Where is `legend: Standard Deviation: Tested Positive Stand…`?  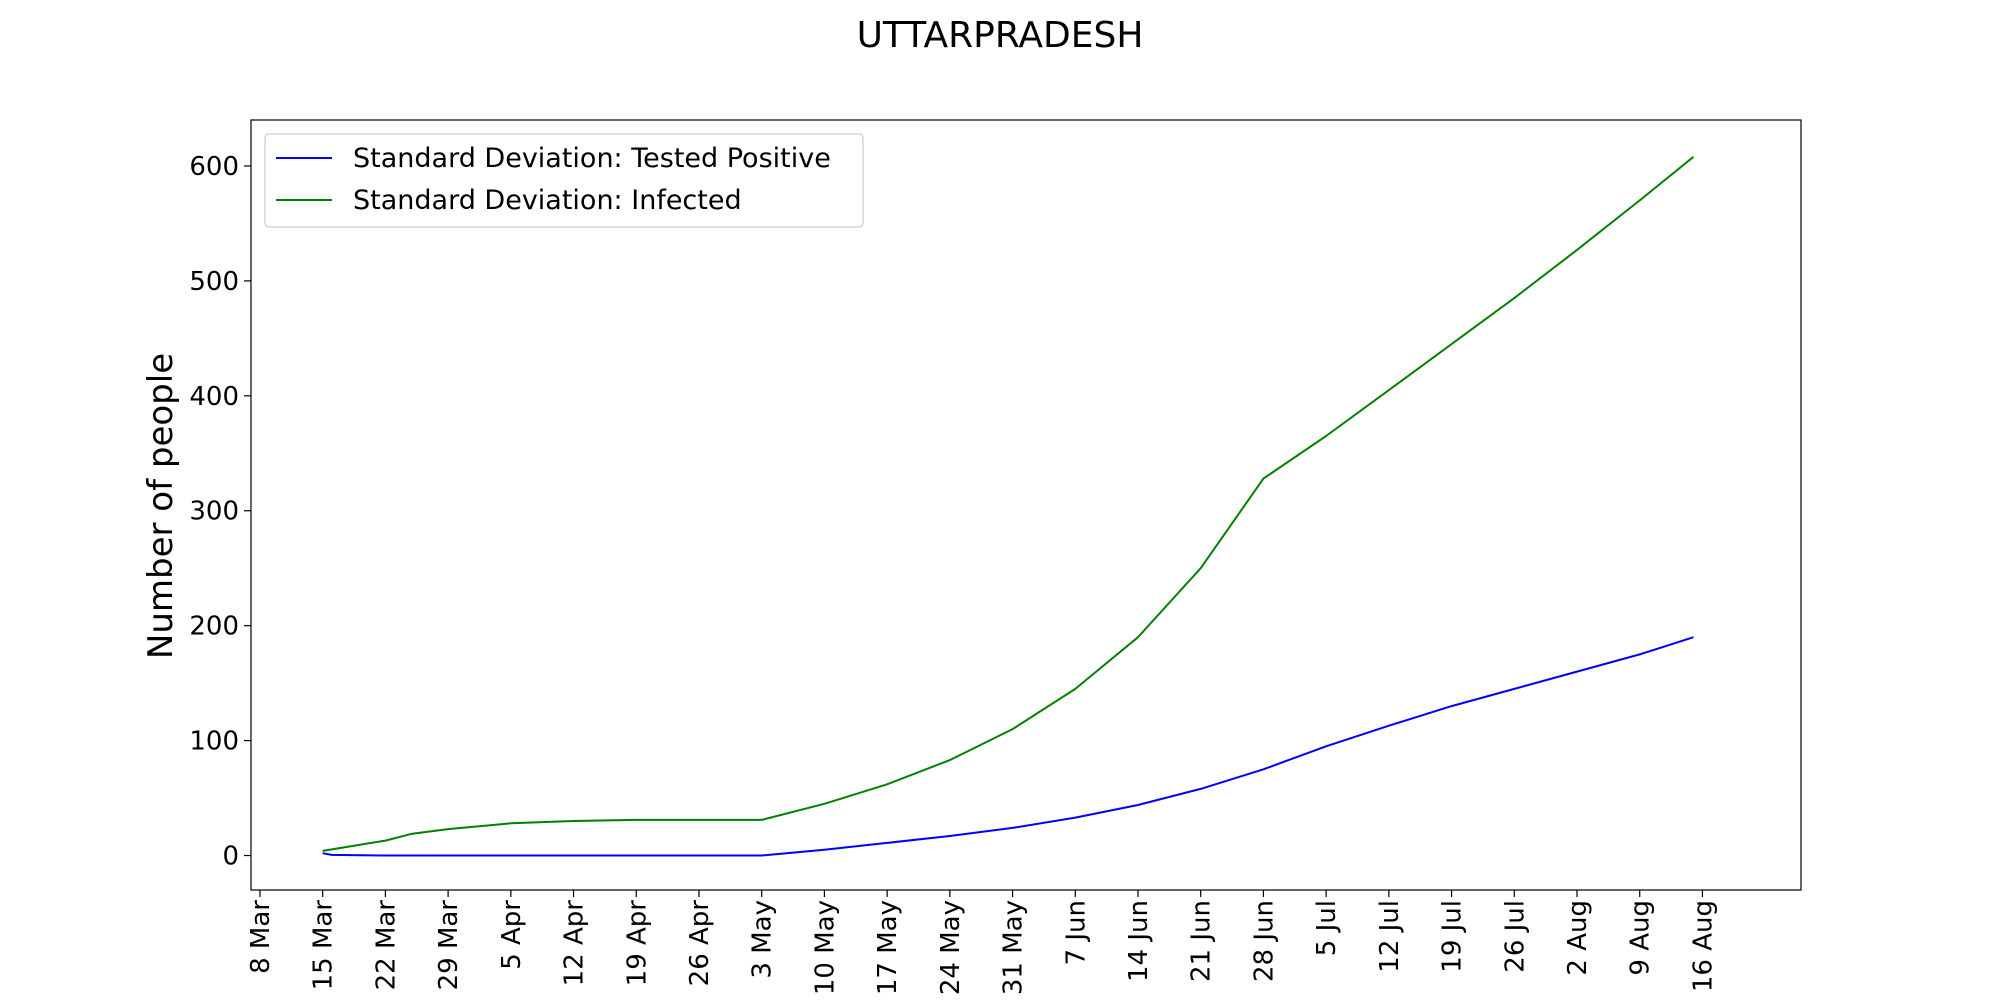
legend: Standard Deviation: Tested Positive Stand… is located at coordinates (564, 180).